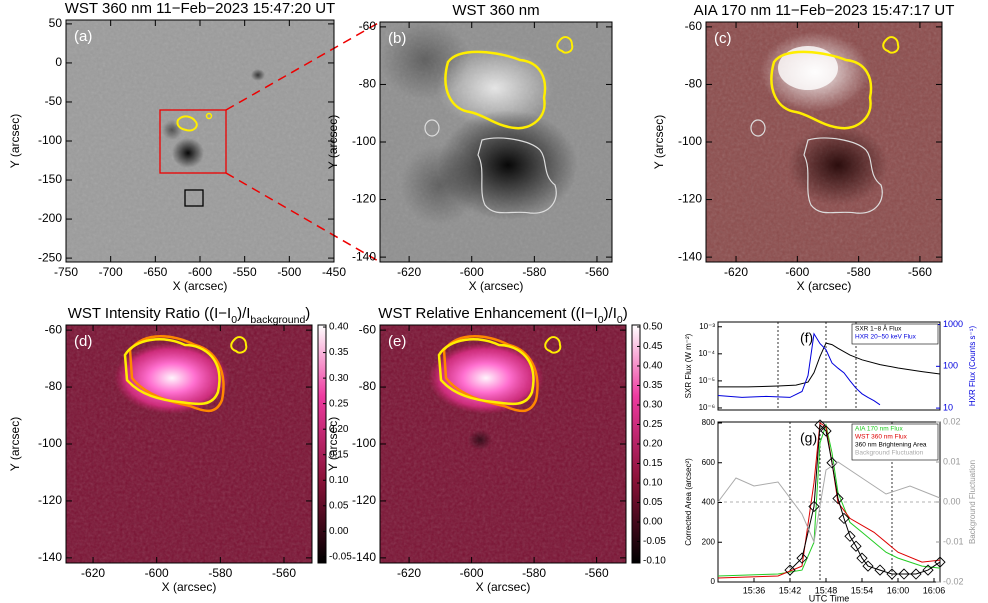 The height and width of the screenshot is (603, 988). What do you see at coordinates (688, 365) in the screenshot?
I see `y-axis-label: SXR Flux (W m⁻²)` at bounding box center [688, 365].